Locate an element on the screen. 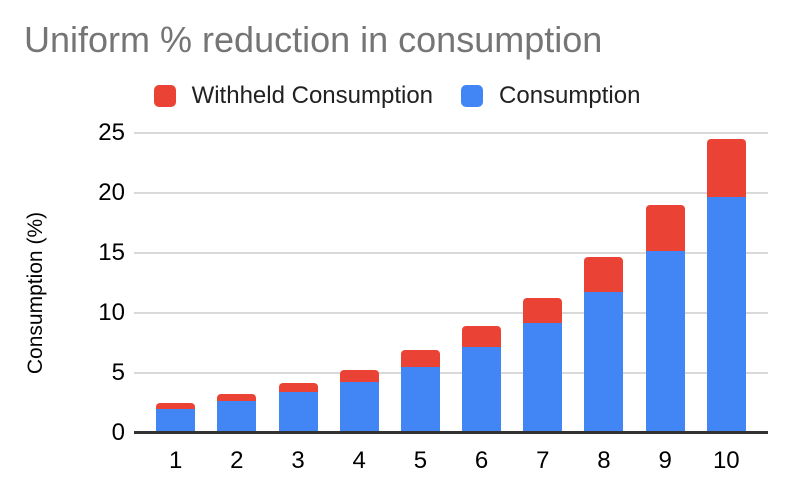 This screenshot has width=794, height=494. y-tick-label-15: 15 is located at coordinates (111, 252).